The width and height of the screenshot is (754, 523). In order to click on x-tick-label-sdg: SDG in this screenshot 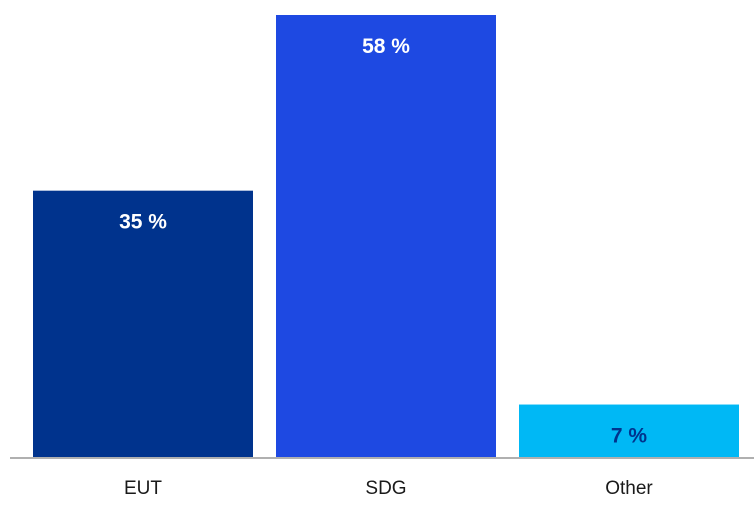, I will do `click(385, 488)`.